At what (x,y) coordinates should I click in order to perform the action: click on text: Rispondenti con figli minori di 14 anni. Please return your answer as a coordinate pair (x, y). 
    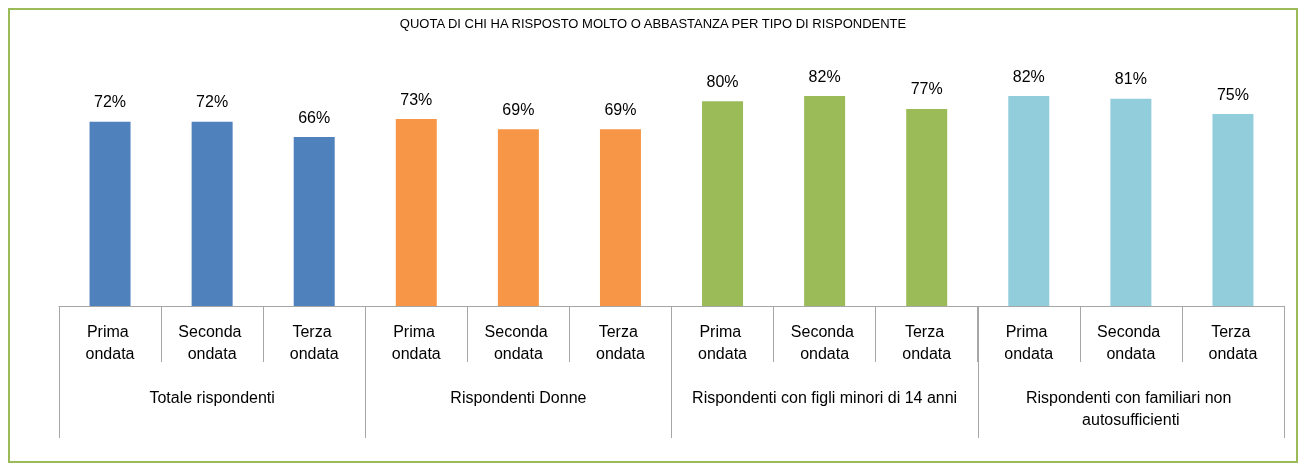
    Looking at the image, I should click on (825, 397).